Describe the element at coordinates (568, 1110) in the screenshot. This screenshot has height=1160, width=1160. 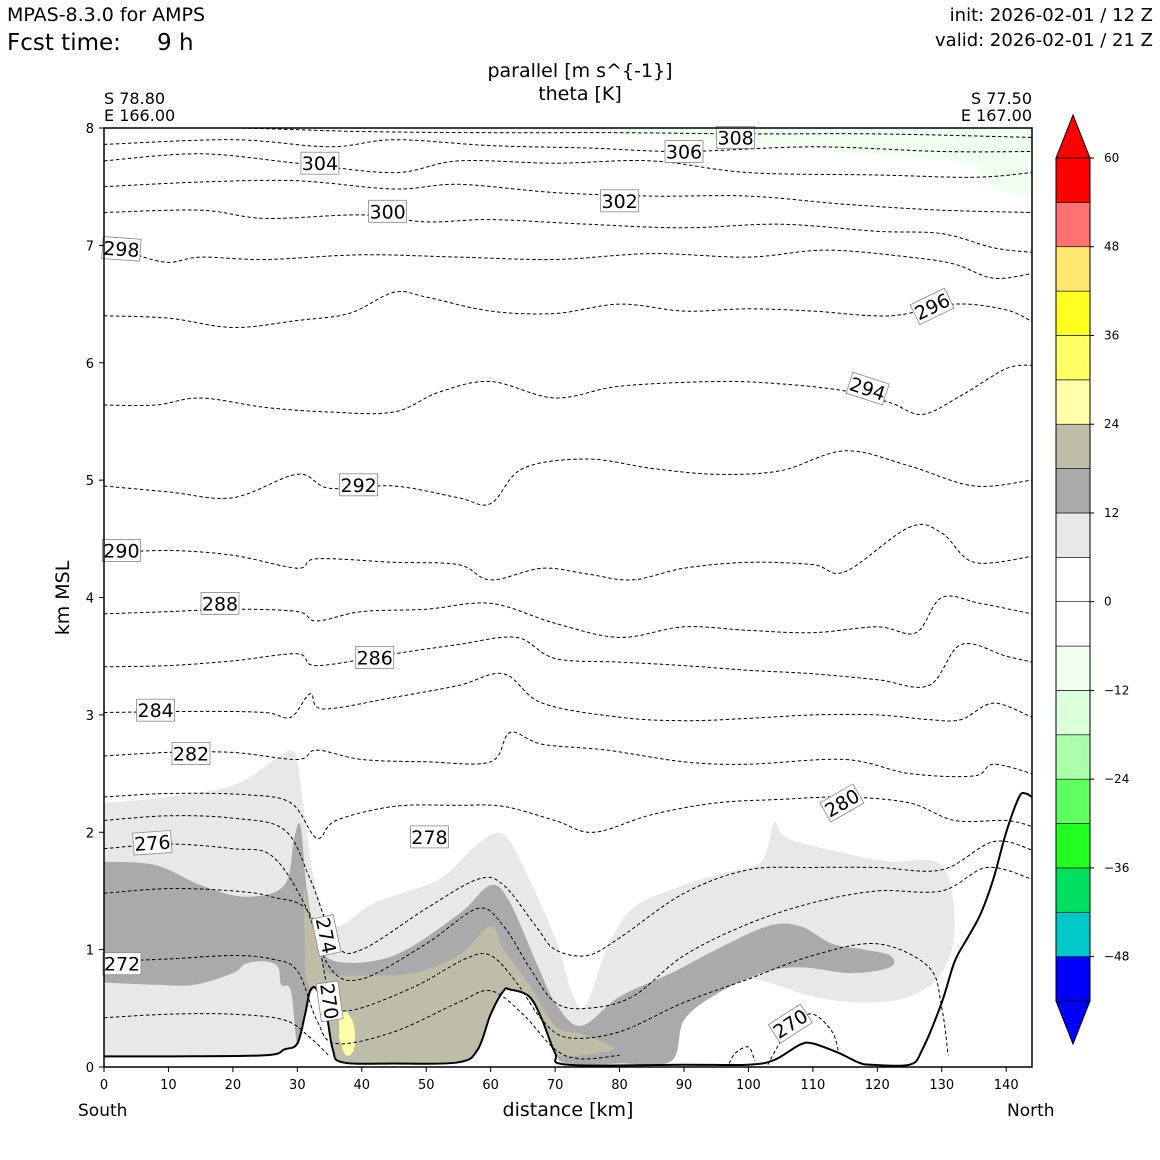
I see `x-axis-label: distance [km]` at that location.